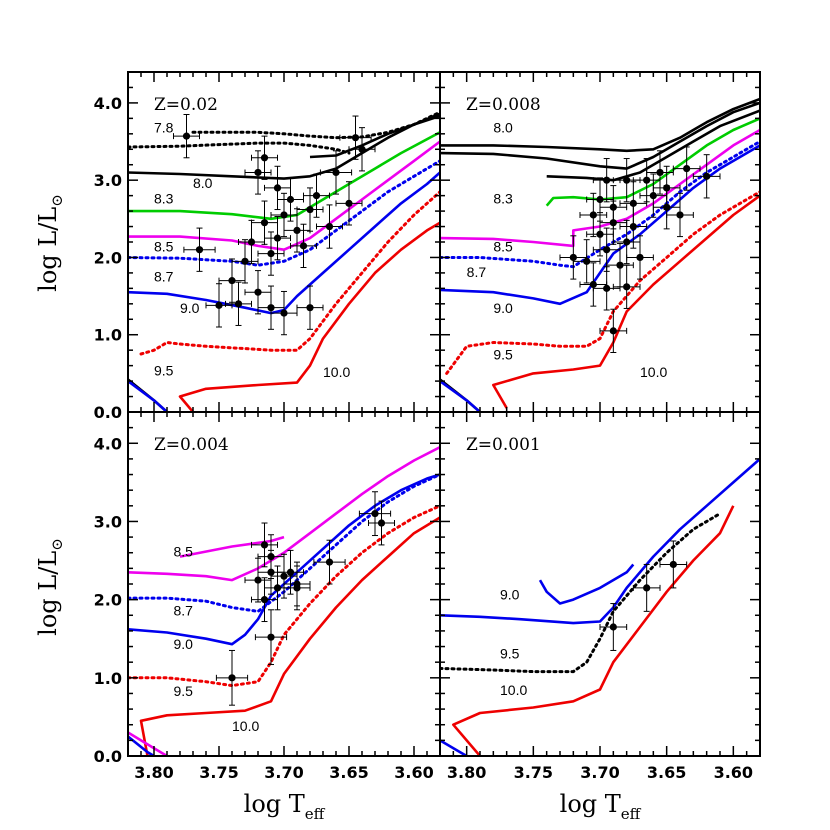 Image resolution: width=830 pixels, height=830 pixels. I want to click on isochrone-line-10.0-9, so click(309, 316).